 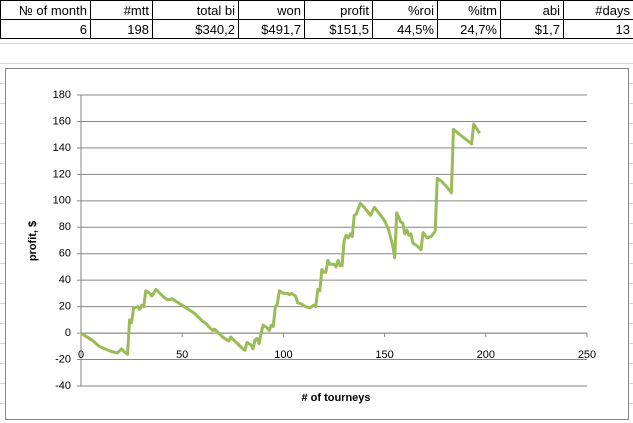 What do you see at coordinates (45, 29) in the screenshot?
I see `table-cell: 6` at bounding box center [45, 29].